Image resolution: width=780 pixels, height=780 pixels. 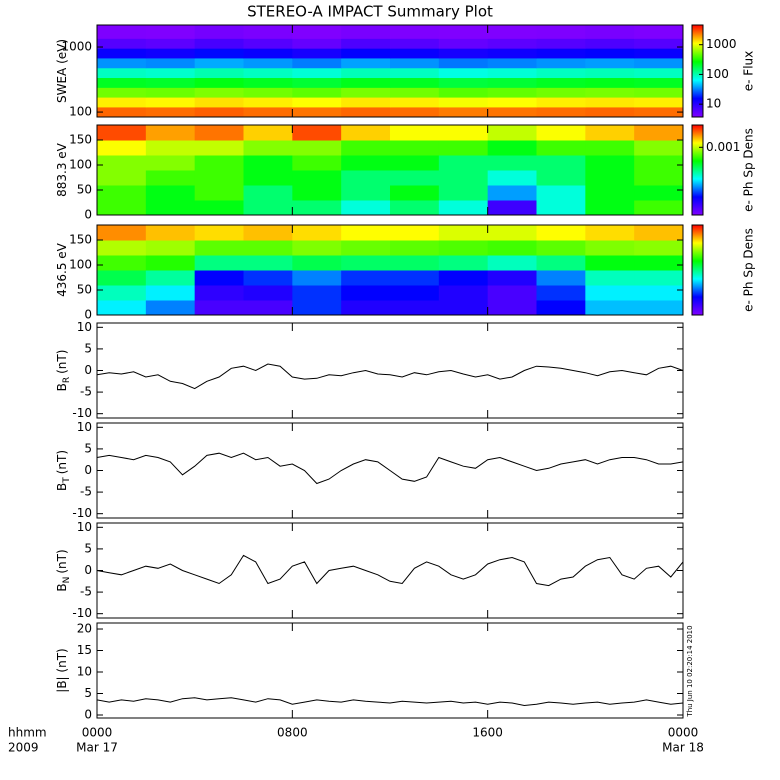 What do you see at coordinates (97, 733) in the screenshot?
I see `x-tick-label: 0000` at bounding box center [97, 733].